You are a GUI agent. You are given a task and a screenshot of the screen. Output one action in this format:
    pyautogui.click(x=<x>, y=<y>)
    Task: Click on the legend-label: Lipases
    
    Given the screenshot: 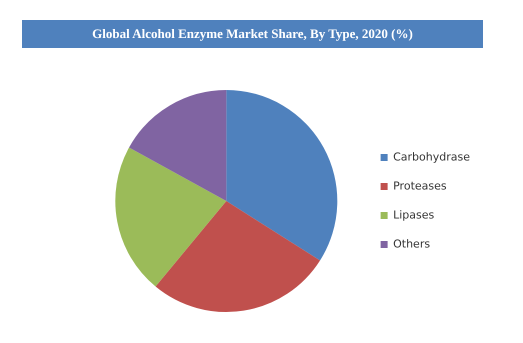 What is the action you would take?
    pyautogui.click(x=414, y=215)
    